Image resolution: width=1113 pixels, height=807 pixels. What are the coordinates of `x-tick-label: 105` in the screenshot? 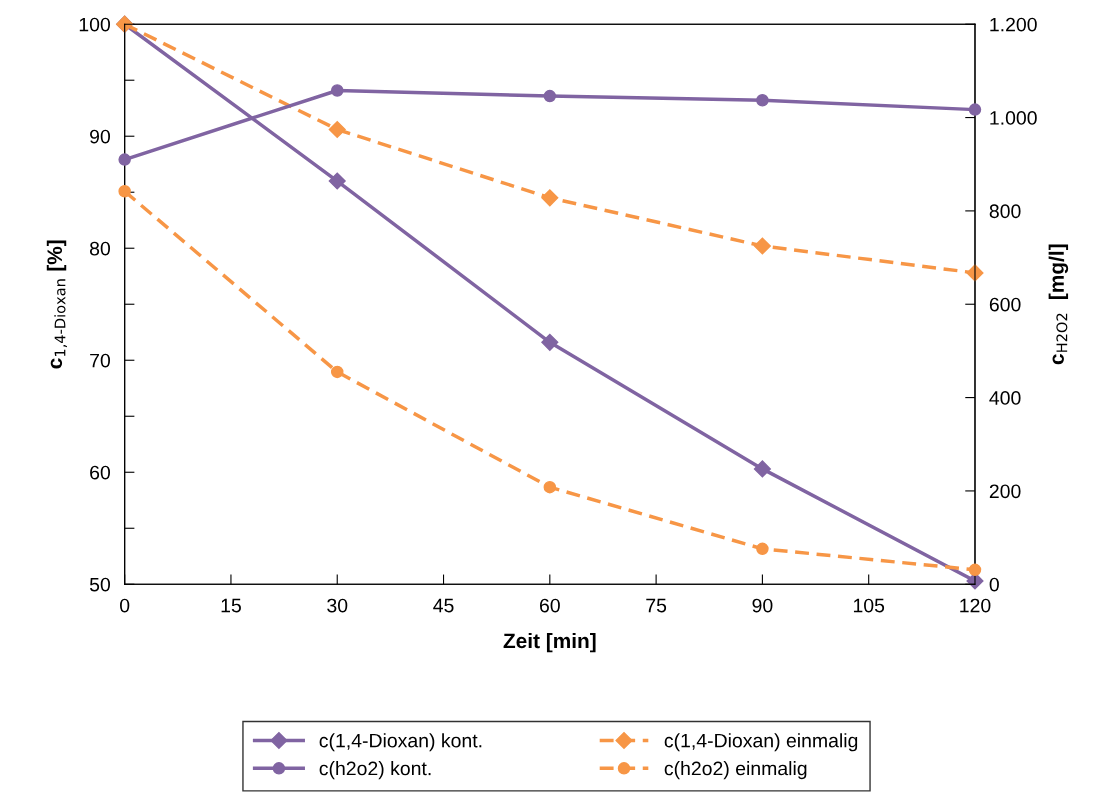 It's located at (869, 605).